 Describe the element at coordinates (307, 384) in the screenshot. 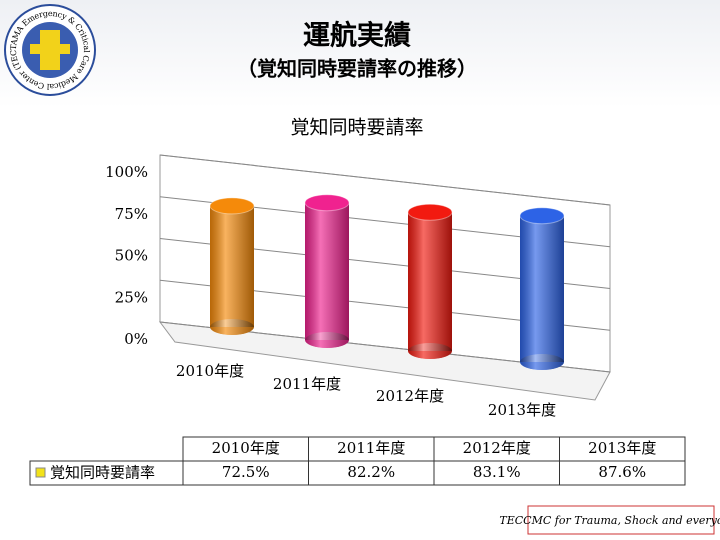

I see `x-tick-label: 2011年度` at that location.